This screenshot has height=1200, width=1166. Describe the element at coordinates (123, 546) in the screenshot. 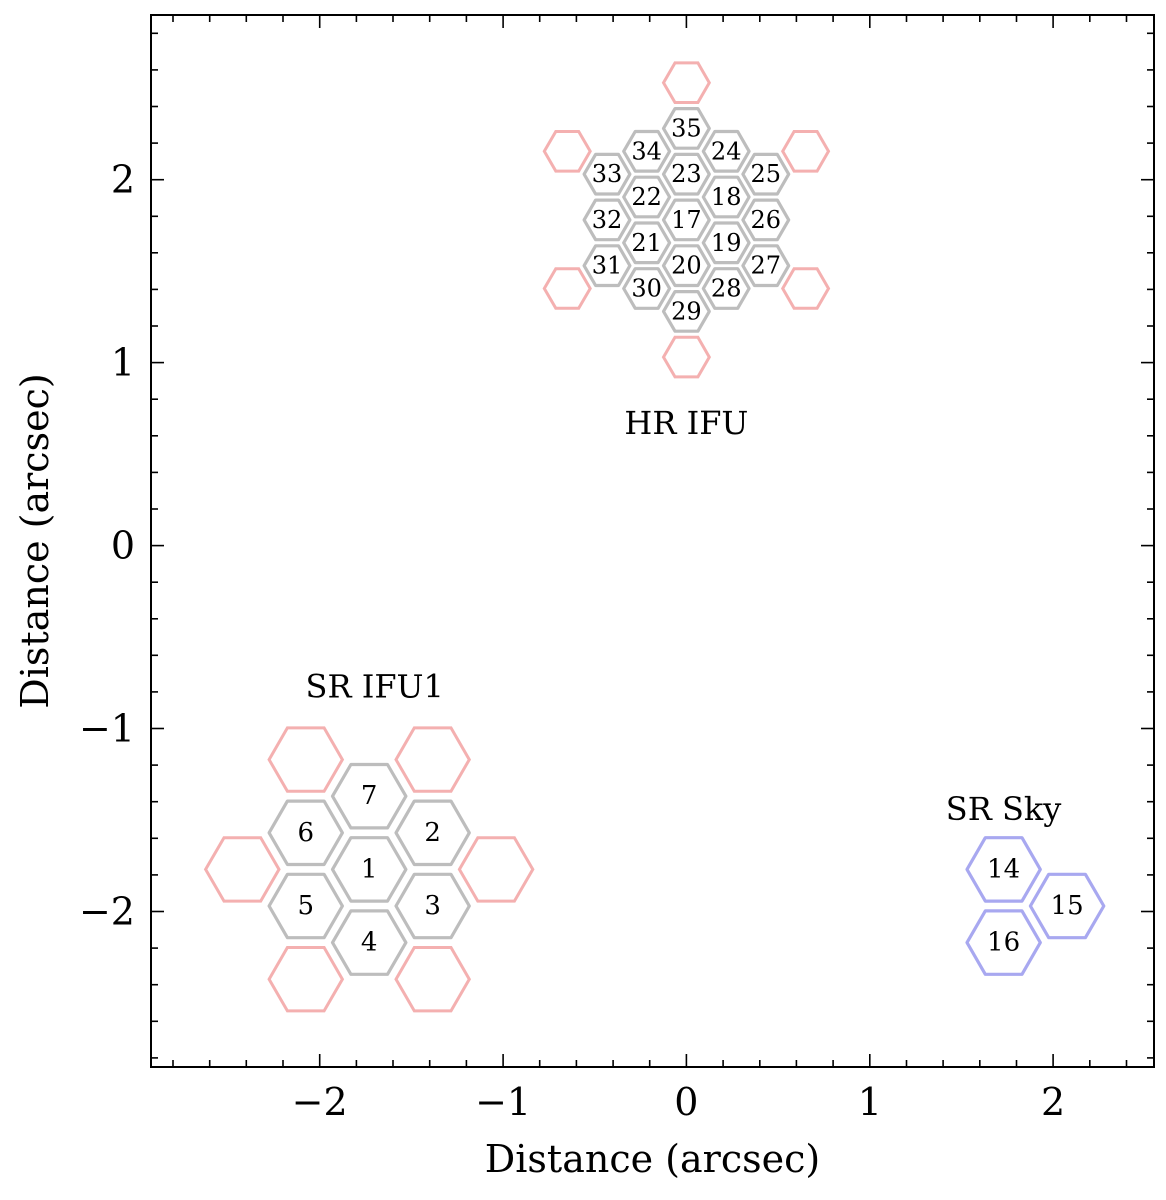

I see `y-tick-label: 0` at that location.